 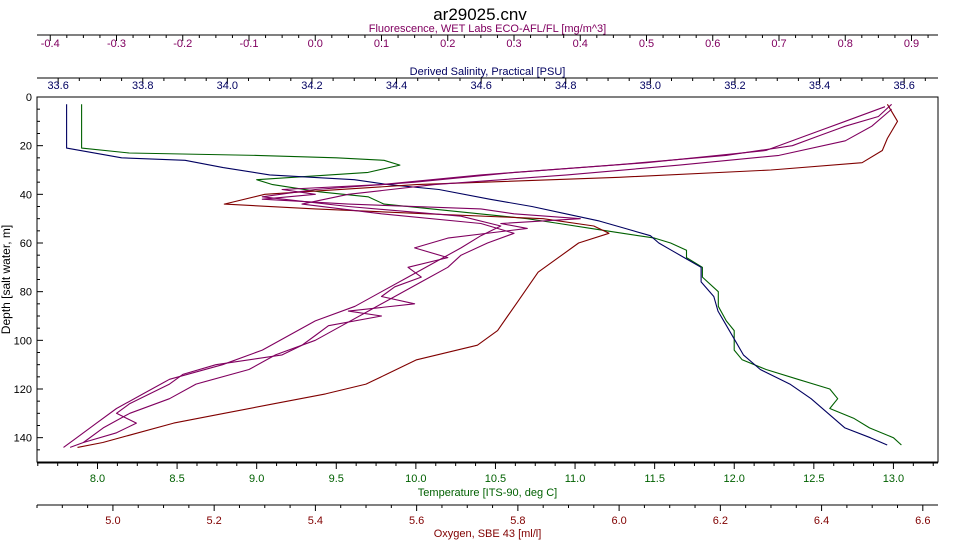 I want to click on fluorescence-tick-label: -0.4, so click(x=50, y=44).